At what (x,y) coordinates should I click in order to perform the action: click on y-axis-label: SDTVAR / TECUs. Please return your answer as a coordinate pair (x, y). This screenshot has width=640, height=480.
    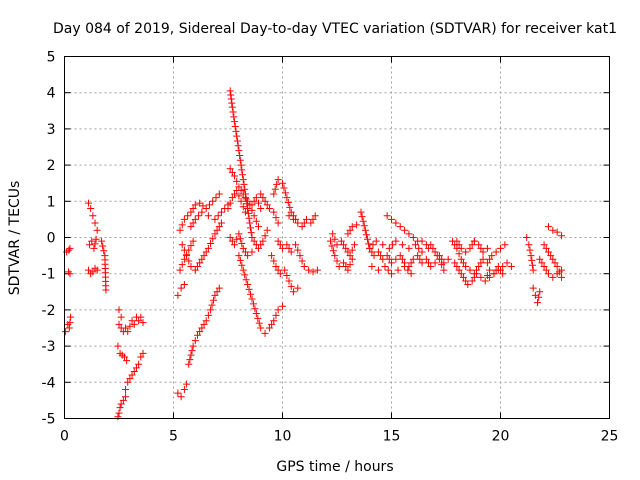
    Looking at the image, I should click on (15, 238).